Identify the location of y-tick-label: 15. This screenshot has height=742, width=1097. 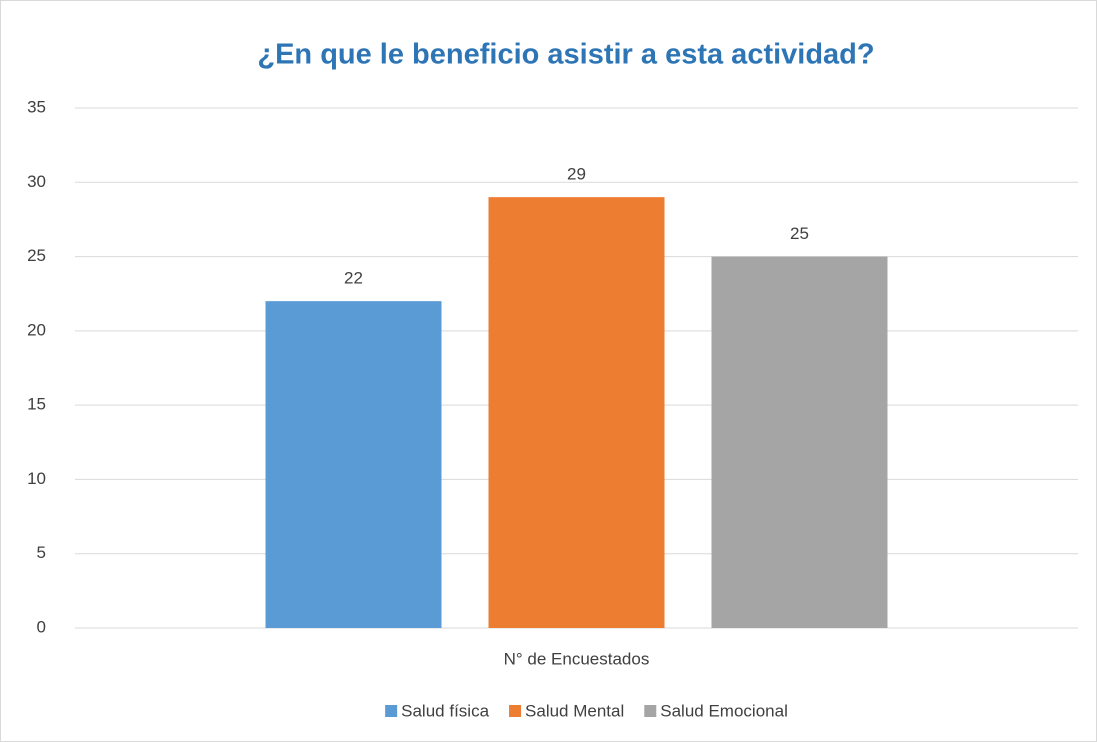
(36, 404).